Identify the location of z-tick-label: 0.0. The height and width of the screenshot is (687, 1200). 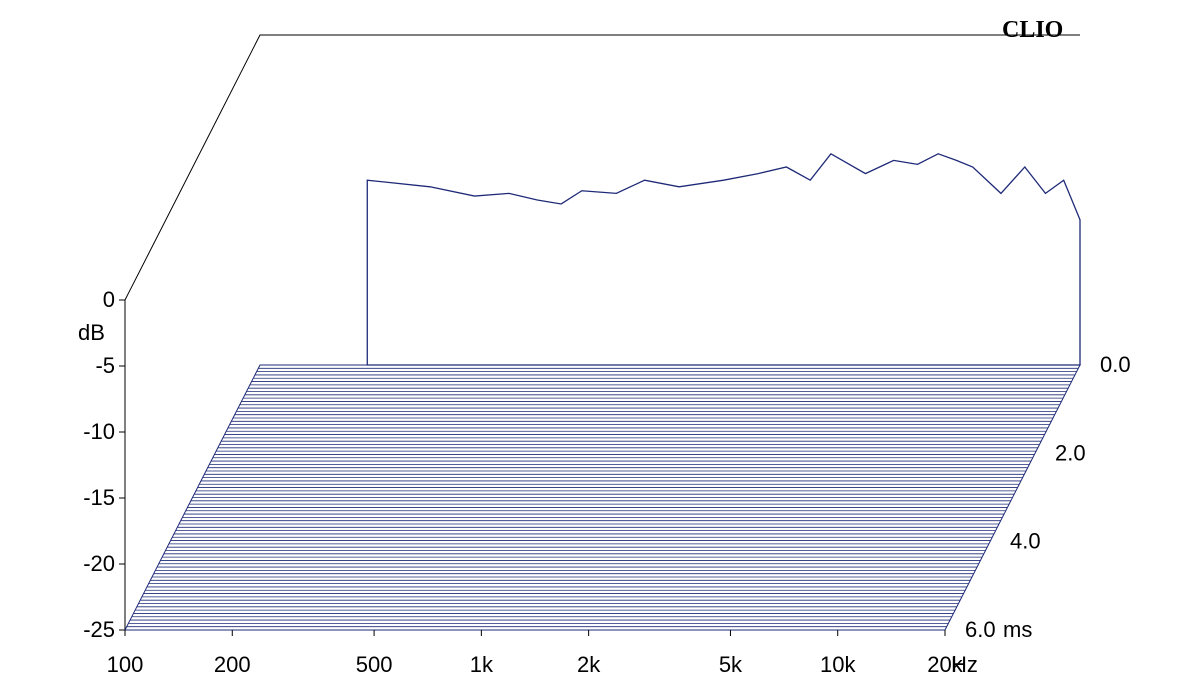
(1115, 364).